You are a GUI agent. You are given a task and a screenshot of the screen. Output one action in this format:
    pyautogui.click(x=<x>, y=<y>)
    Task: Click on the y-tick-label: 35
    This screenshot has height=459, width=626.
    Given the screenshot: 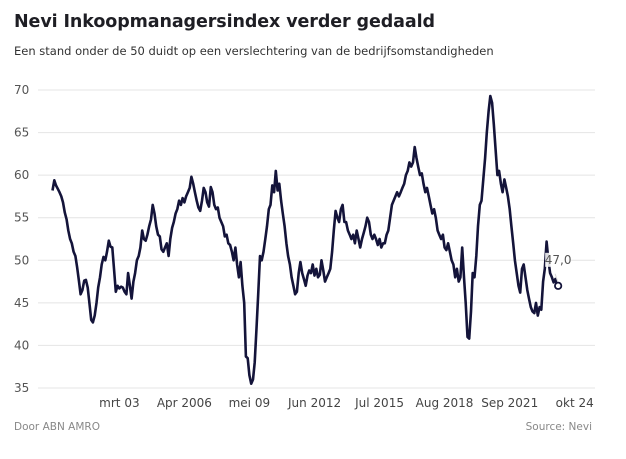 What is the action you would take?
    pyautogui.click(x=21, y=388)
    